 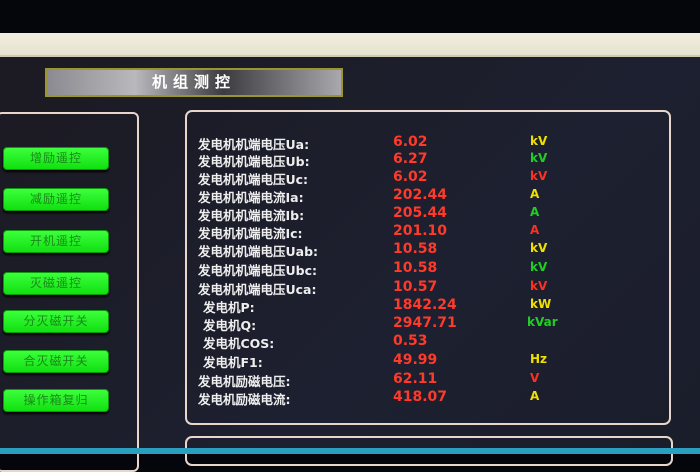 I want to click on measurement-row: 发电机励磁电压: 62.11 V, so click(x=350, y=380).